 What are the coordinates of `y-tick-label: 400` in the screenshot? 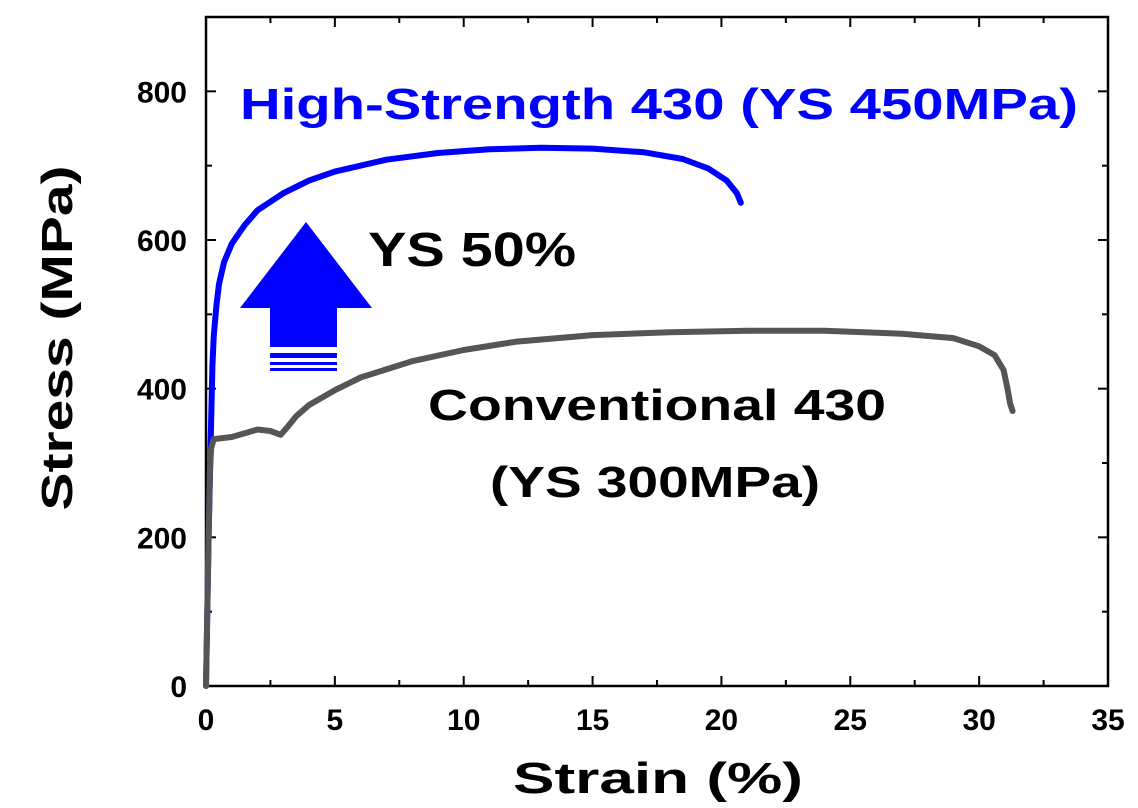 It's located at (162, 390).